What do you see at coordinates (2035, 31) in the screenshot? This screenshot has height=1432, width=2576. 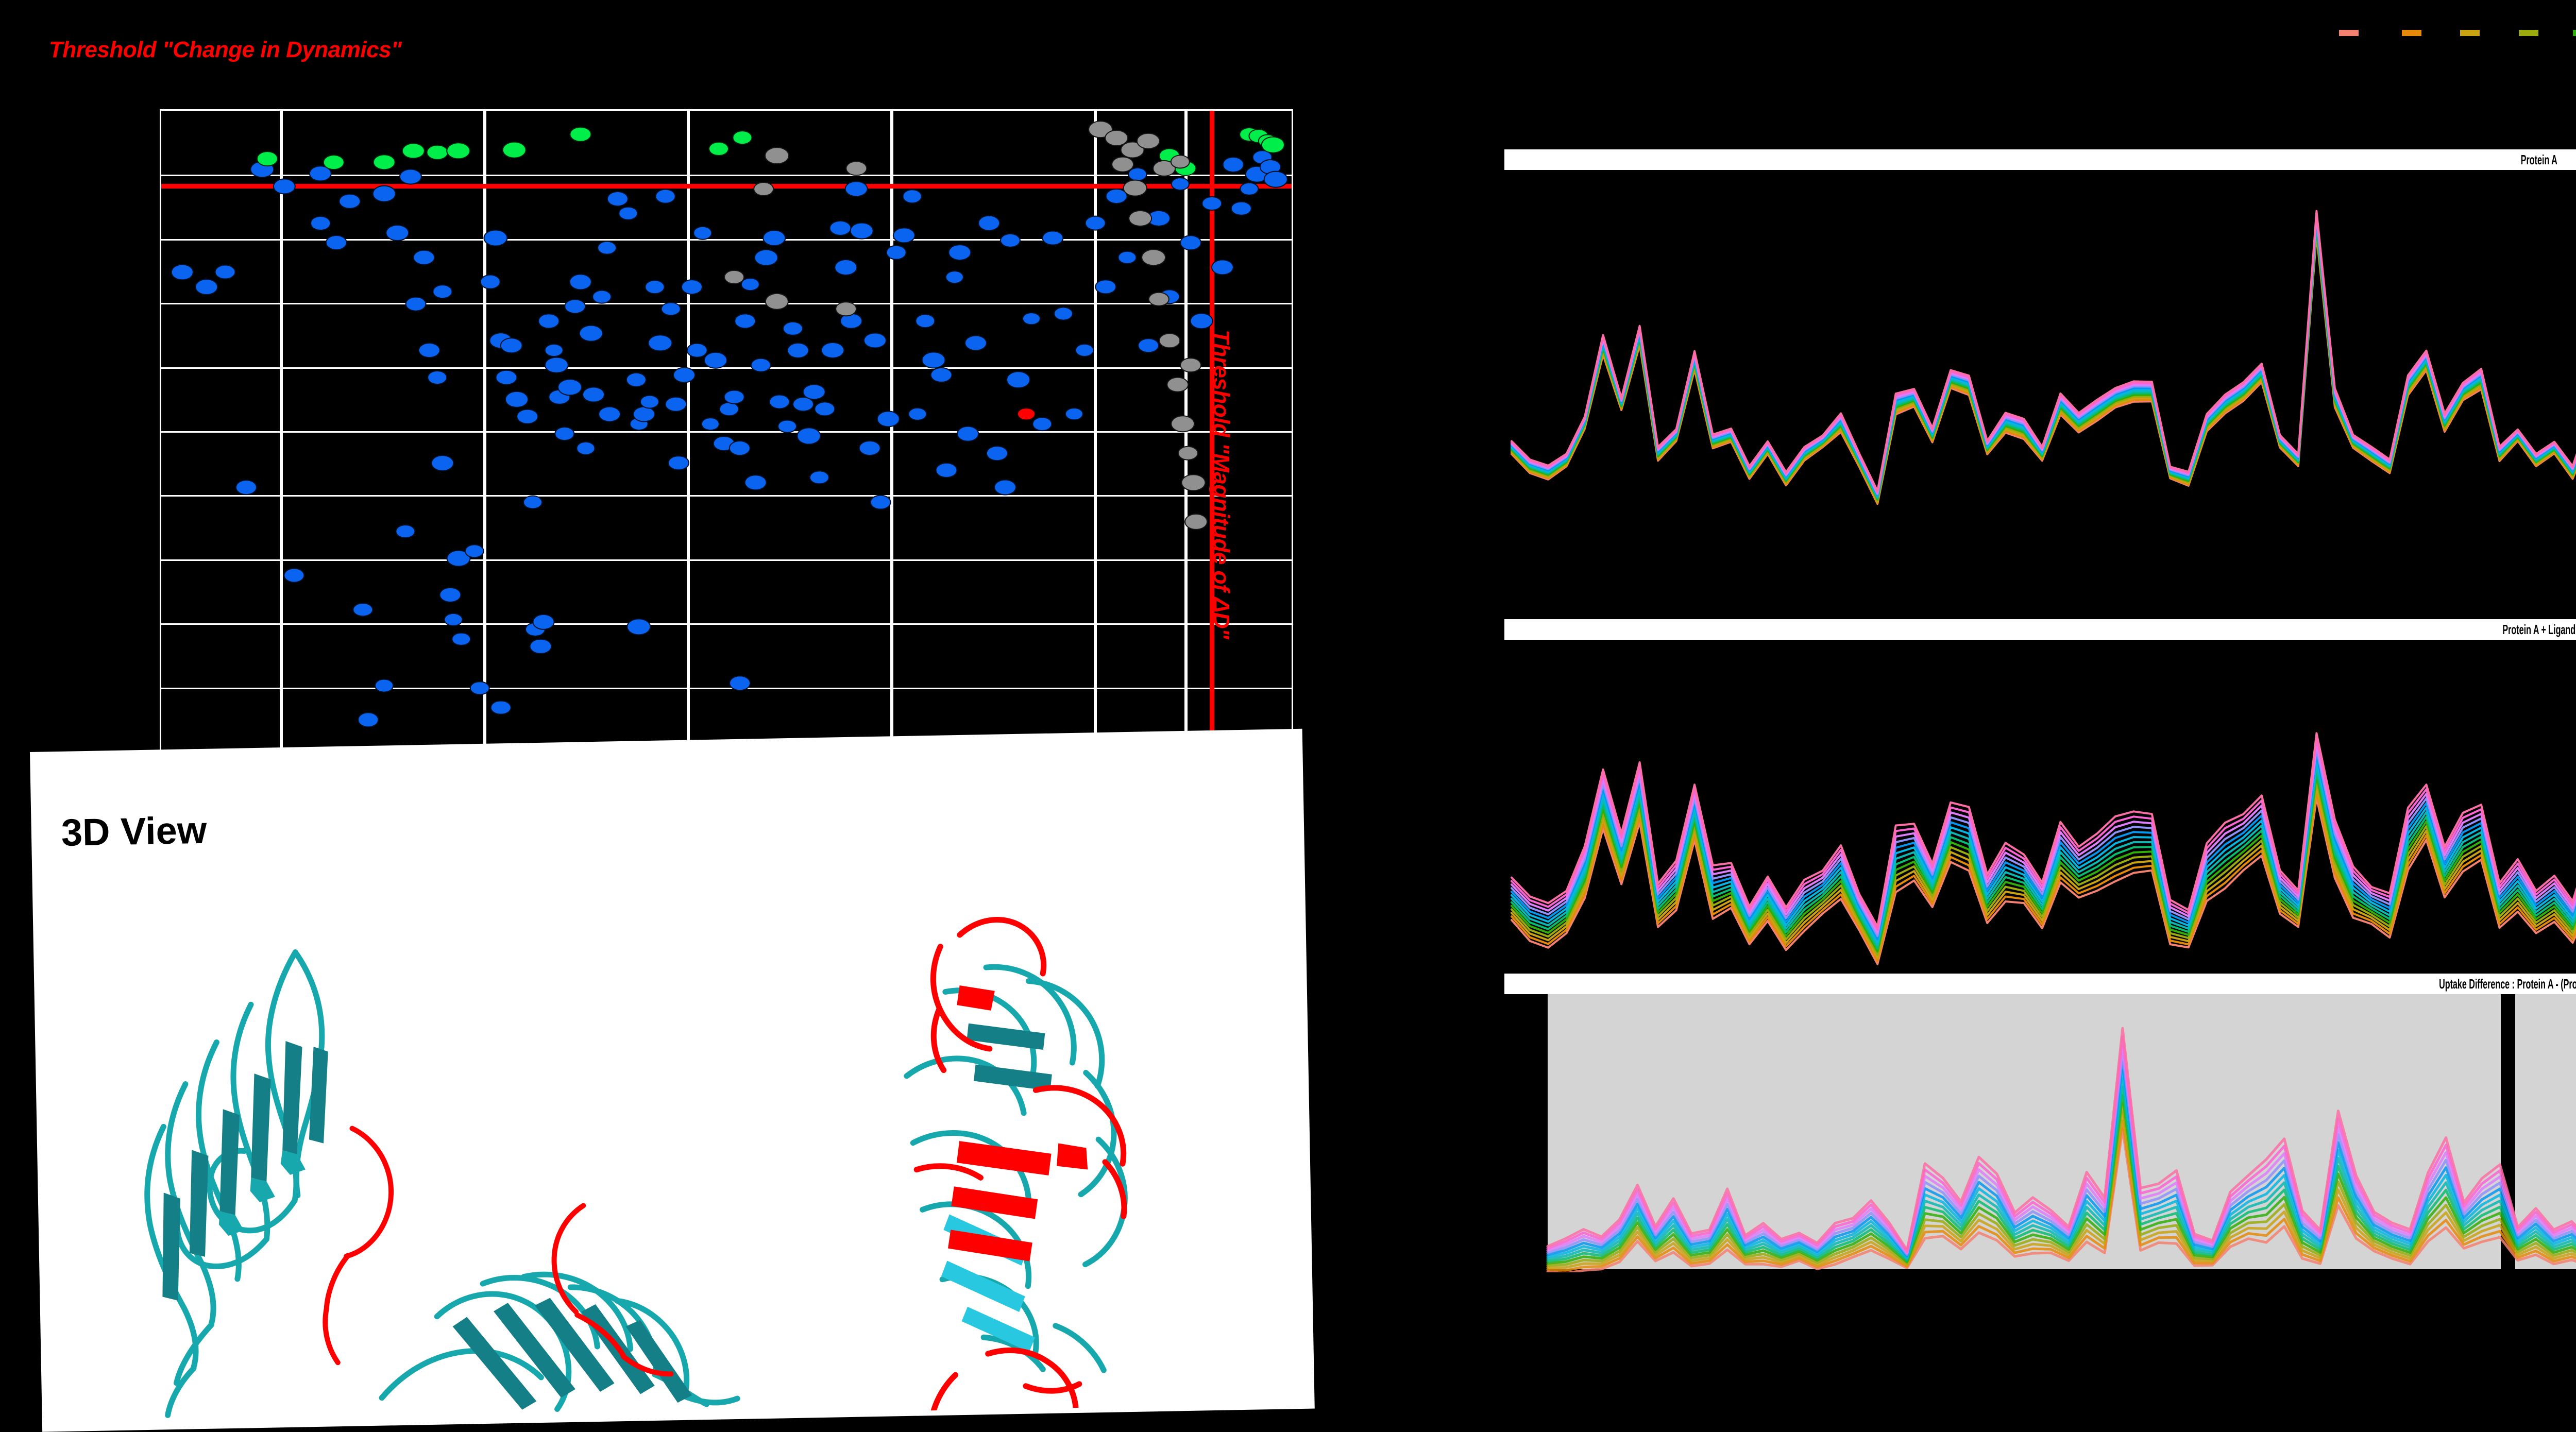 I see `legend-strip` at bounding box center [2035, 31].